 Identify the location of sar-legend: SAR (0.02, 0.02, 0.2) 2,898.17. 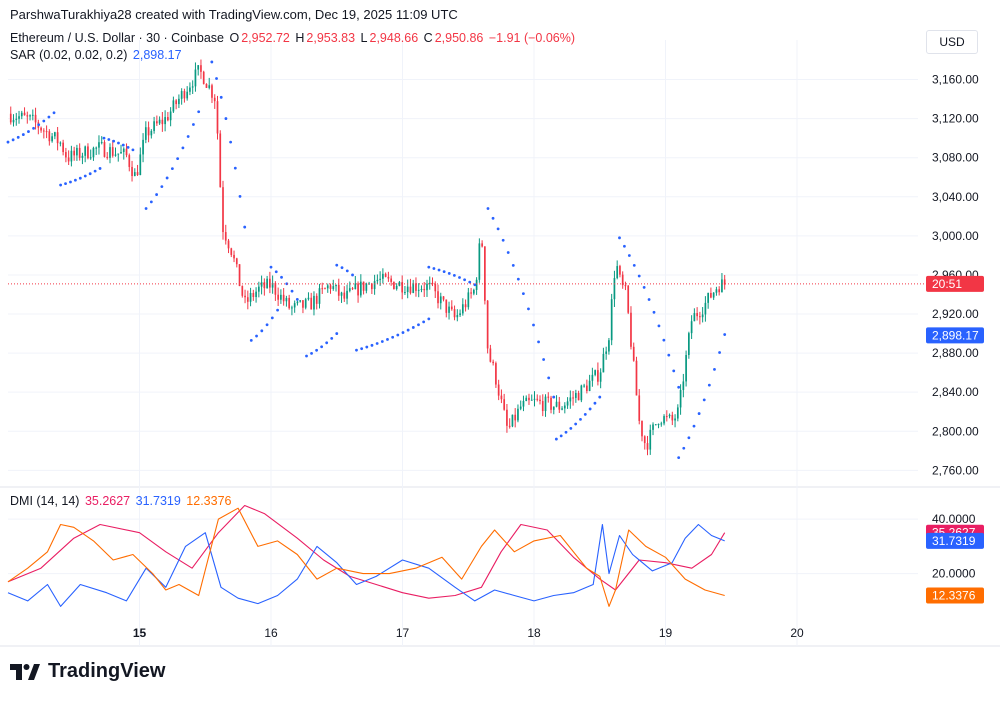
(97, 55).